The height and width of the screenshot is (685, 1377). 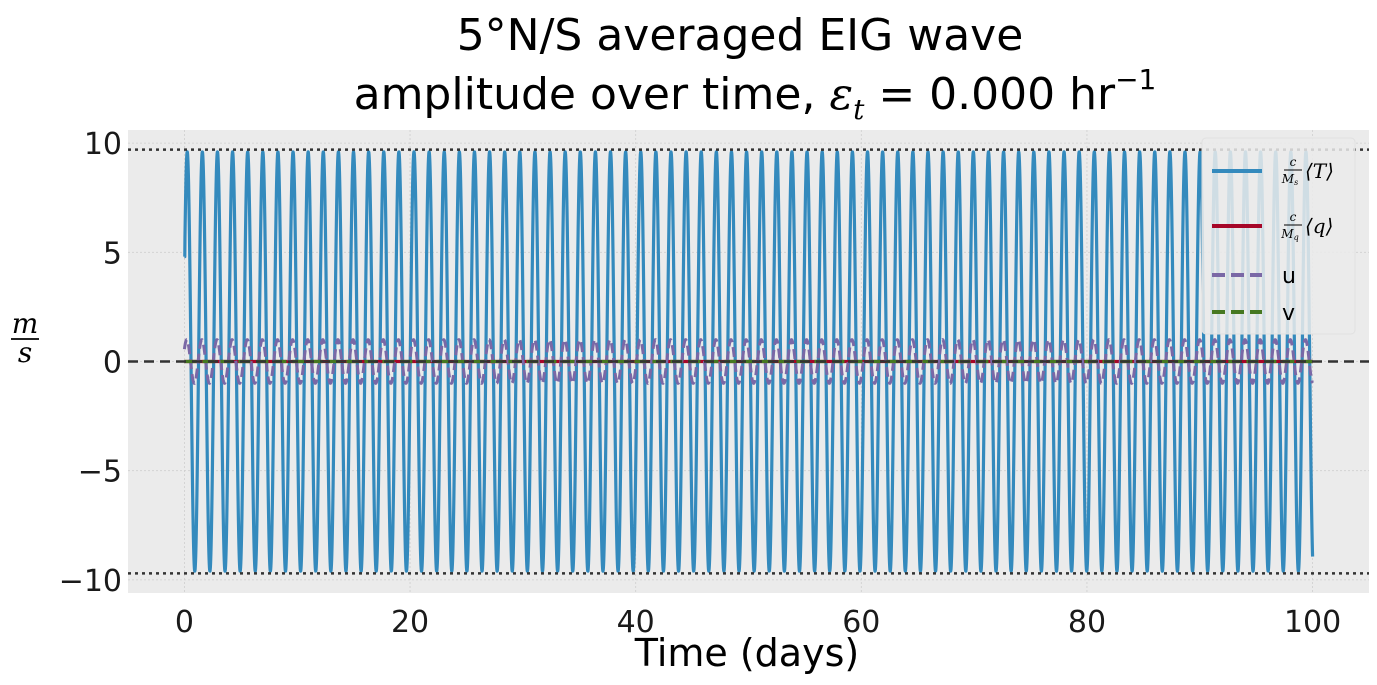 I want to click on x-tick-label: 40, so click(x=636, y=622).